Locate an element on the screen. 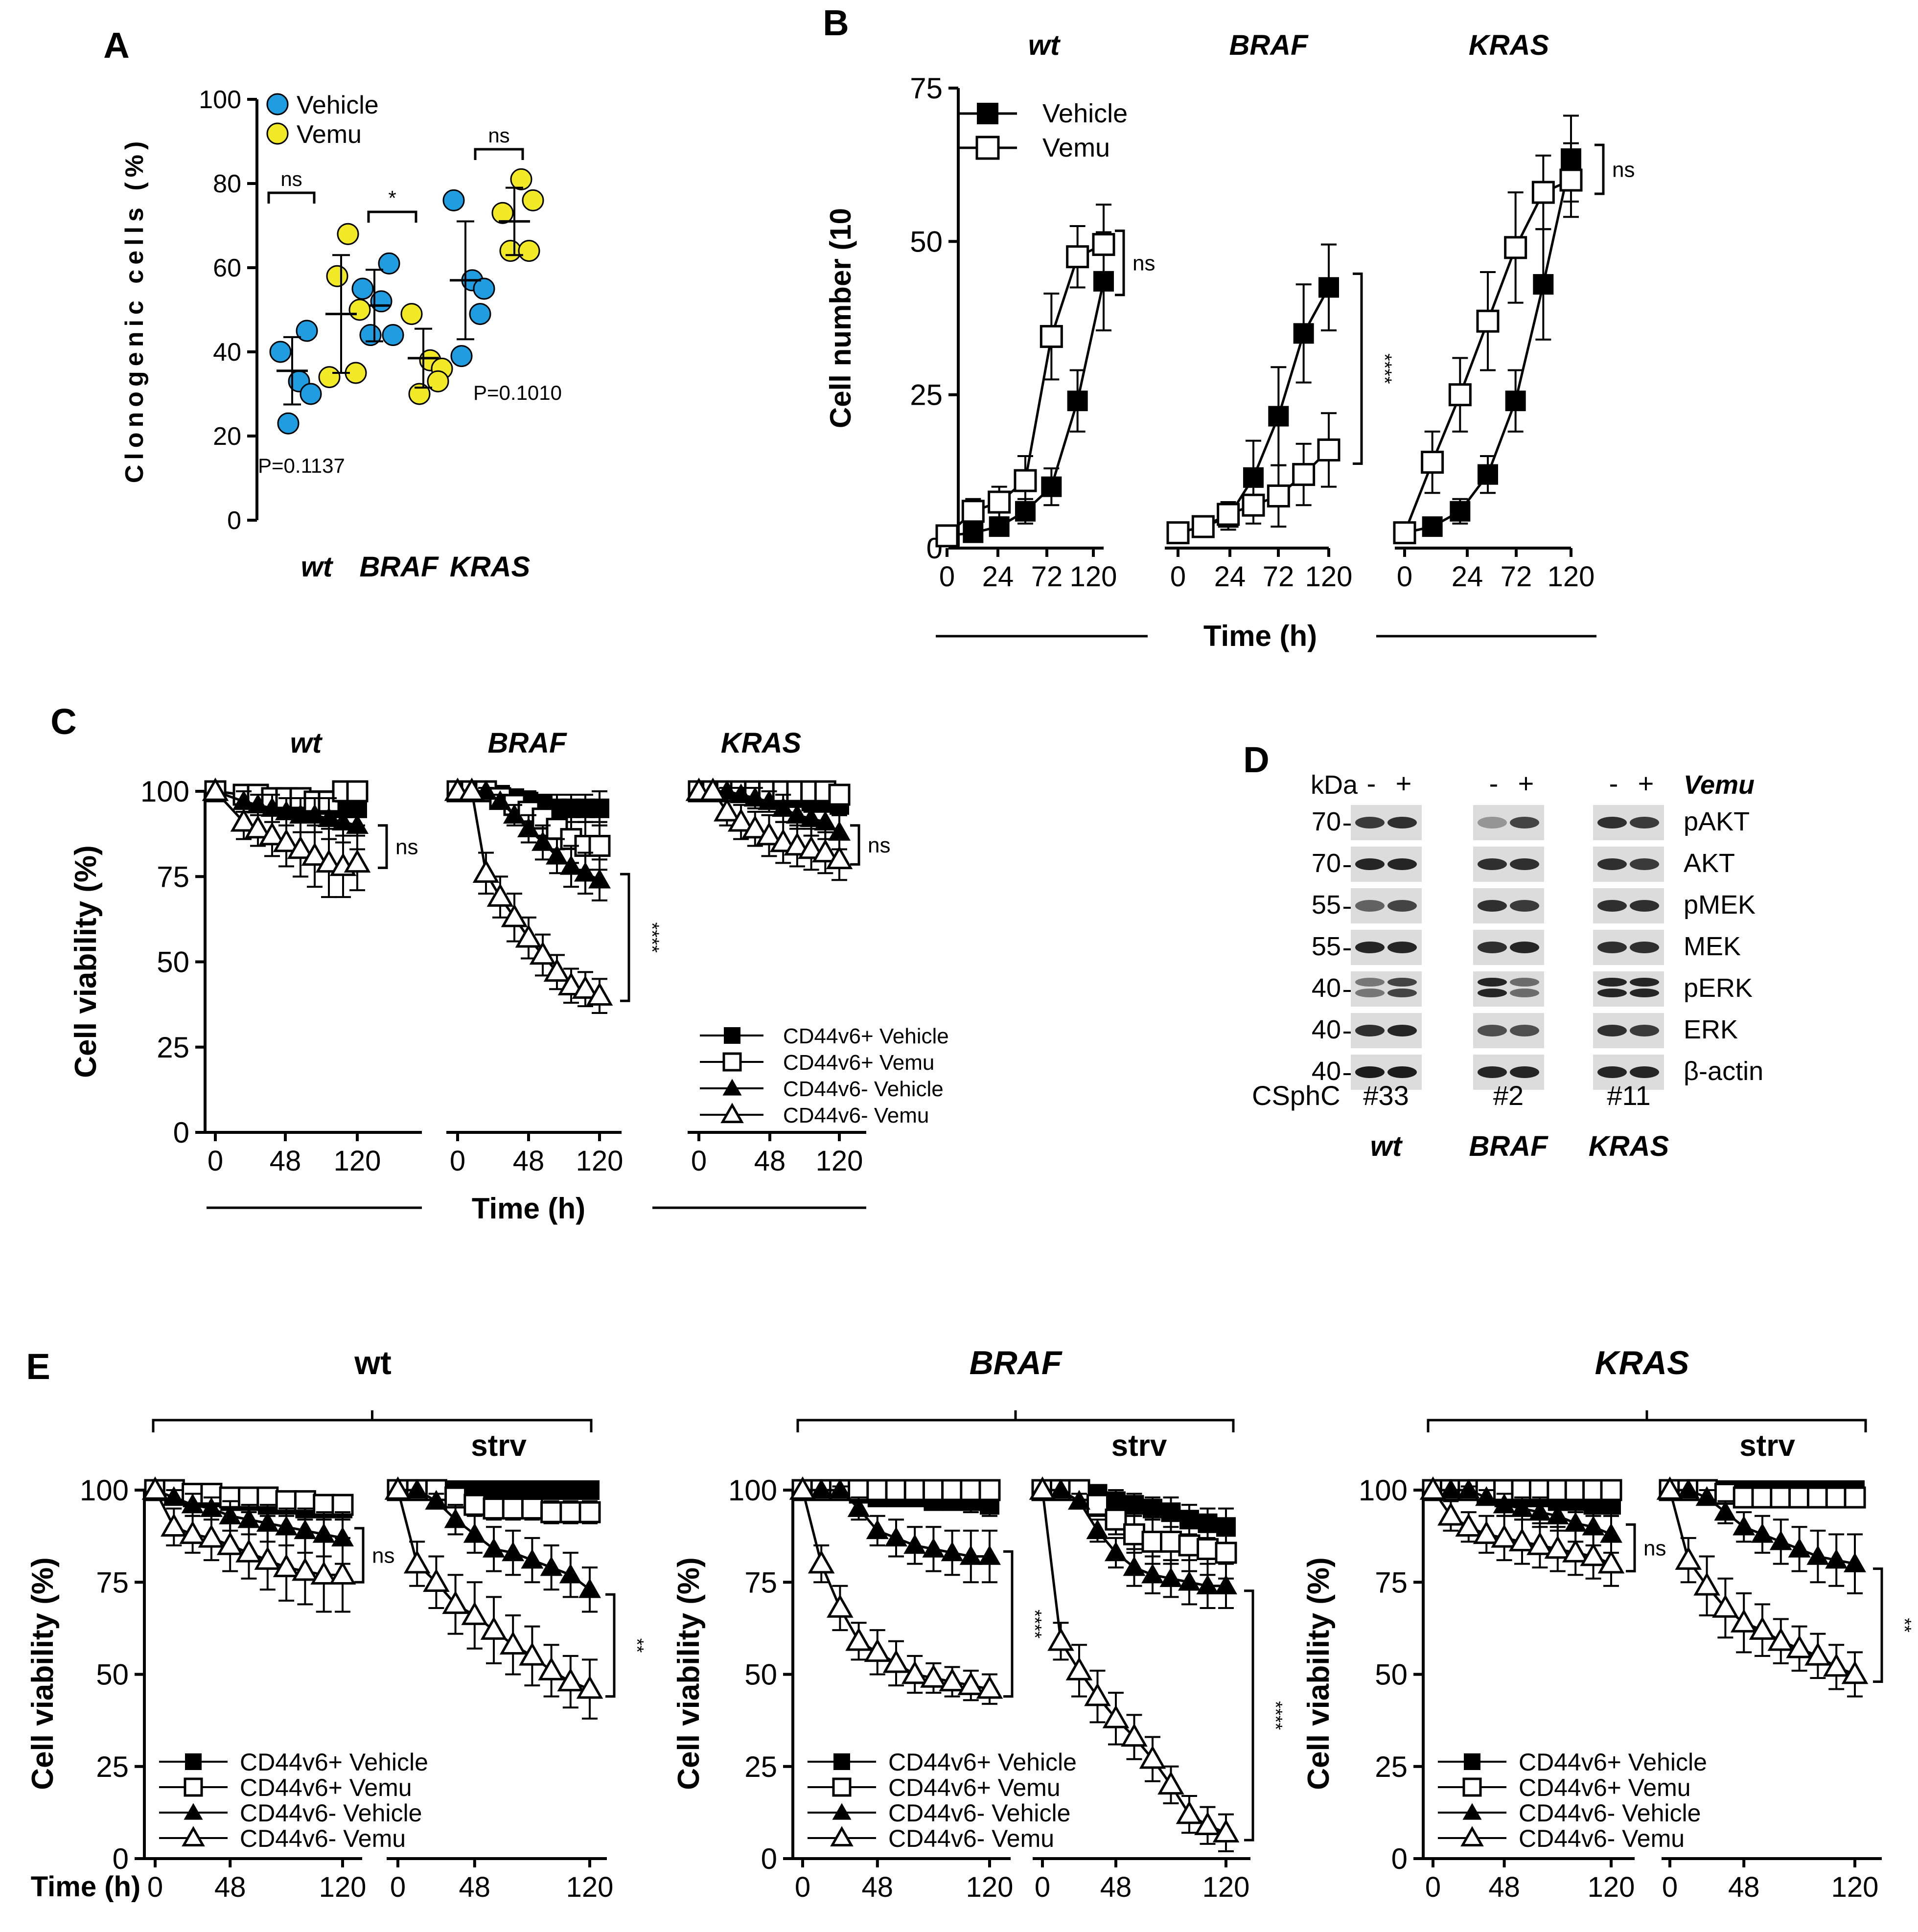 Image resolution: width=1918 pixels, height=1932 pixels. legend-label: CD44v6+ Vehicle is located at coordinates (334, 1762).